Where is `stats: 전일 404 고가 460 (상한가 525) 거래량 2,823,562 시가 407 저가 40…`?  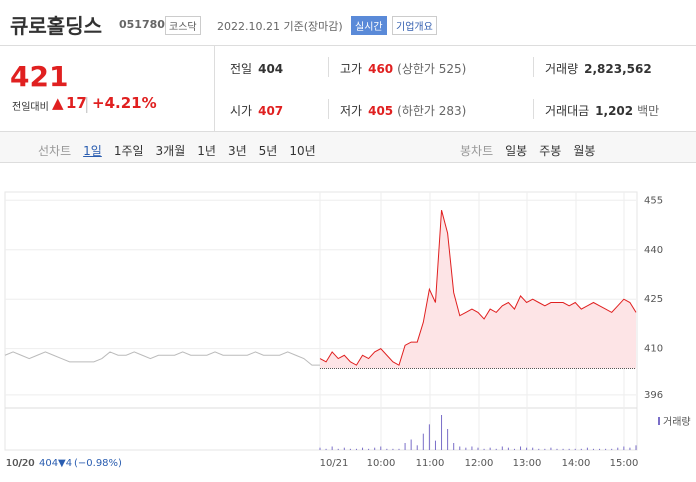
stats: 전일 404 고가 460 (상한가 525) 거래량 2,823,562 시가 407 저가 40… is located at coordinates (455, 89).